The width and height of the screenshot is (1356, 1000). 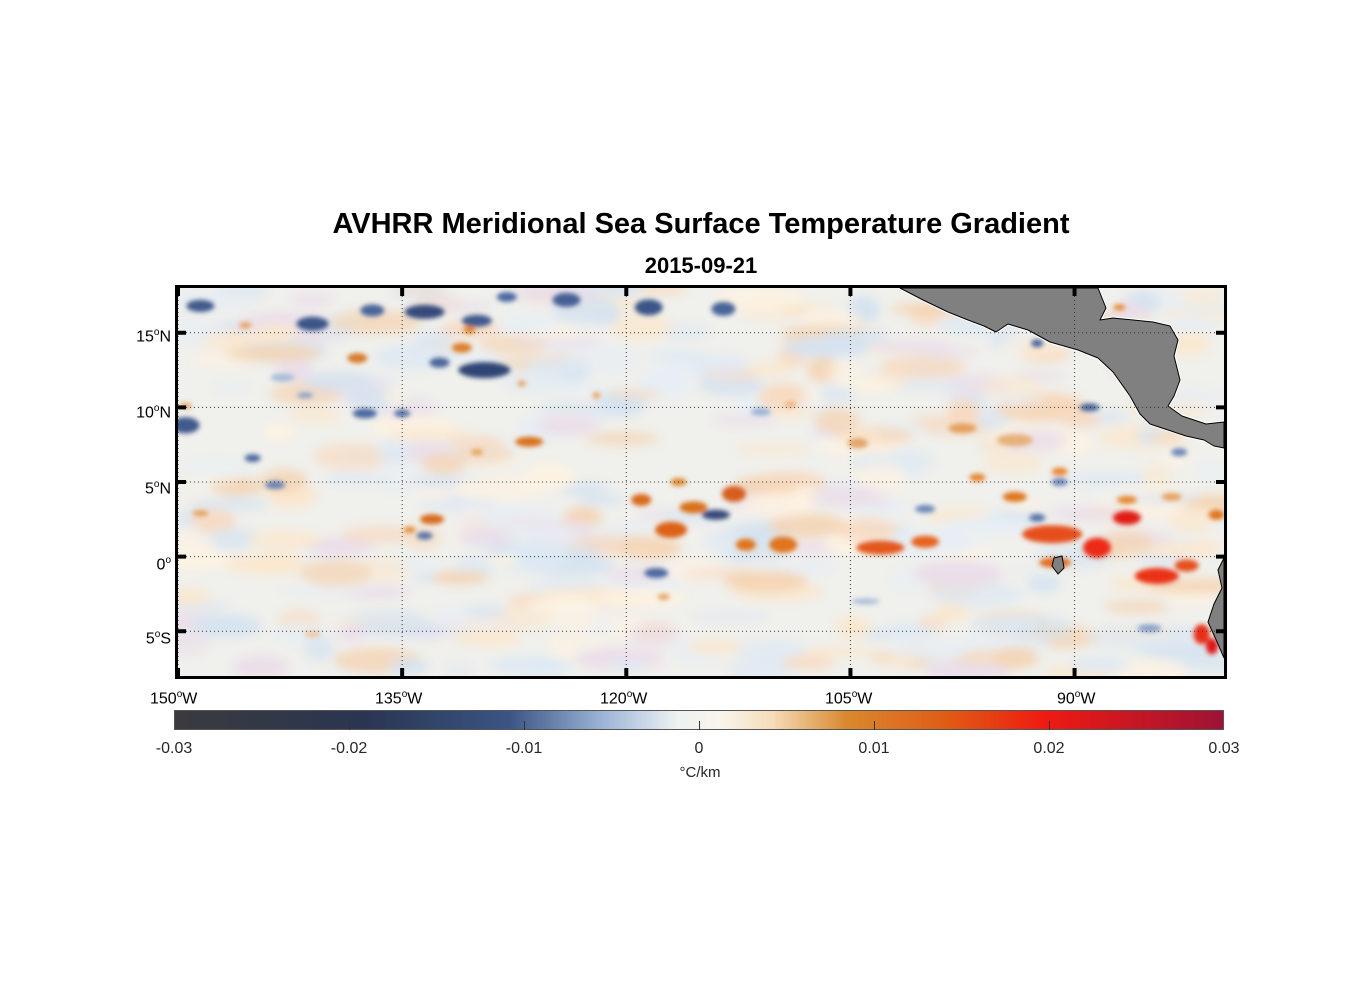 I want to click on land-central-america, so click(x=1061, y=369).